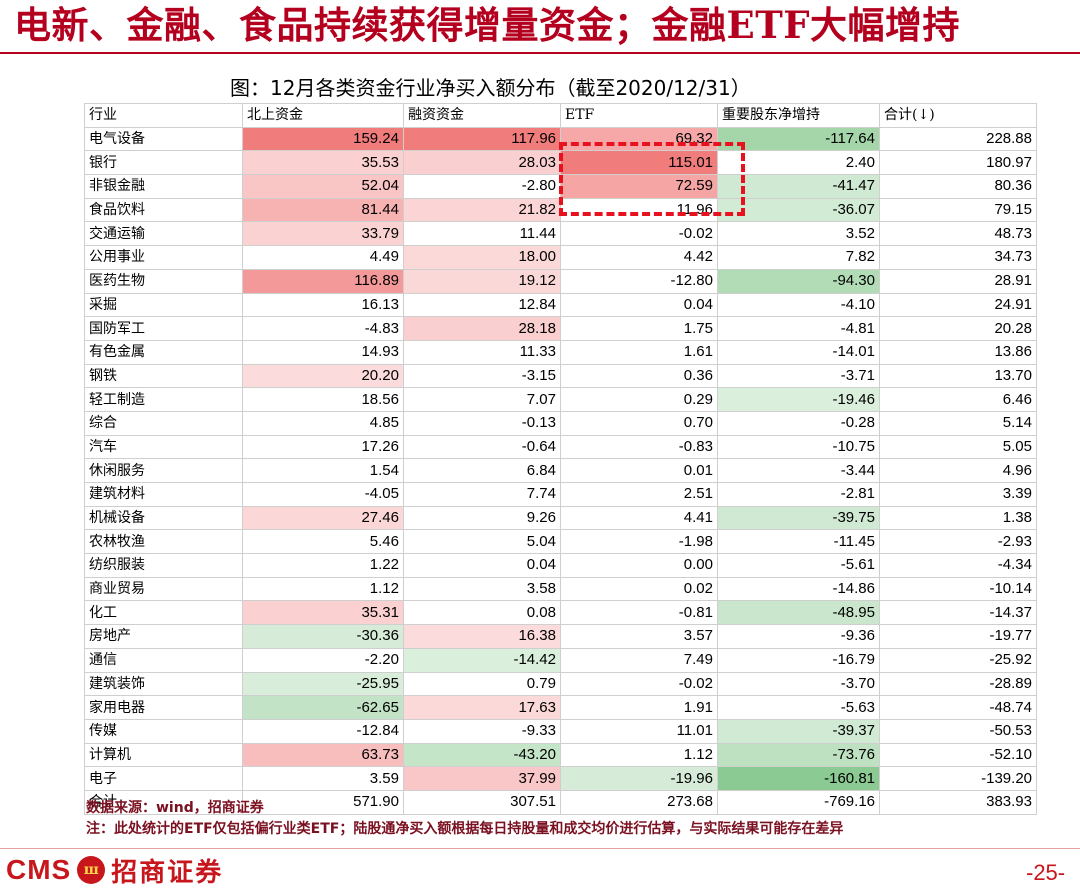  What do you see at coordinates (560, 139) in the screenshot?
I see `table-row: 电气设备 159.24 117.96 69.32 -117.64 228.88` at bounding box center [560, 139].